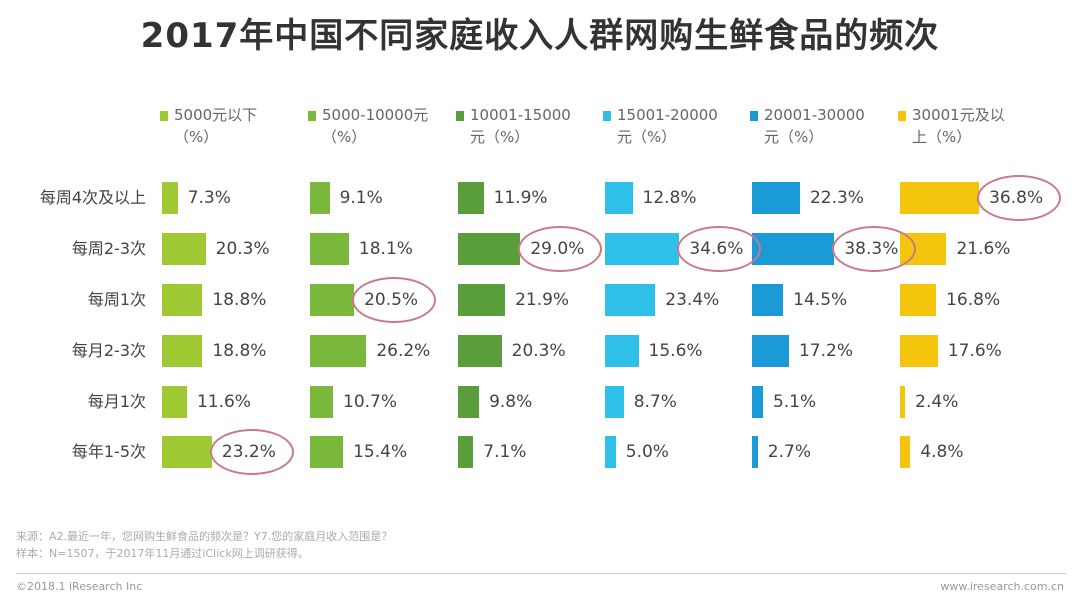 The width and height of the screenshot is (1080, 601). I want to click on bar-label-s1-c4: 10.7%, so click(370, 402).